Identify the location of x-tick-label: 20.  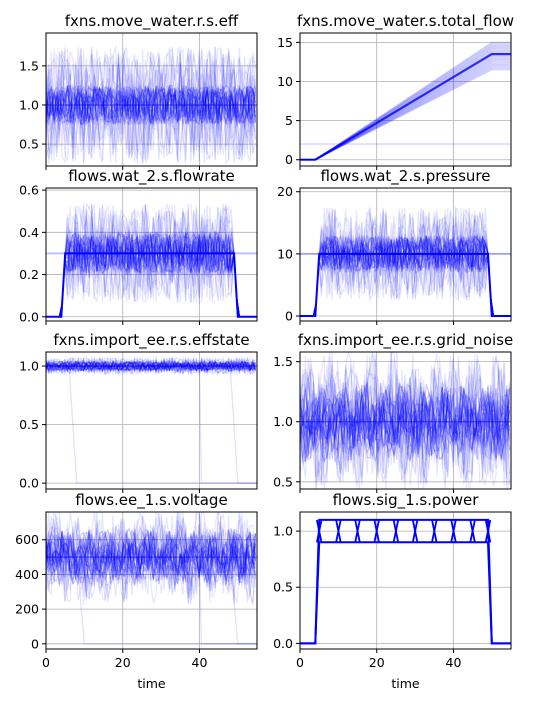
(377, 662).